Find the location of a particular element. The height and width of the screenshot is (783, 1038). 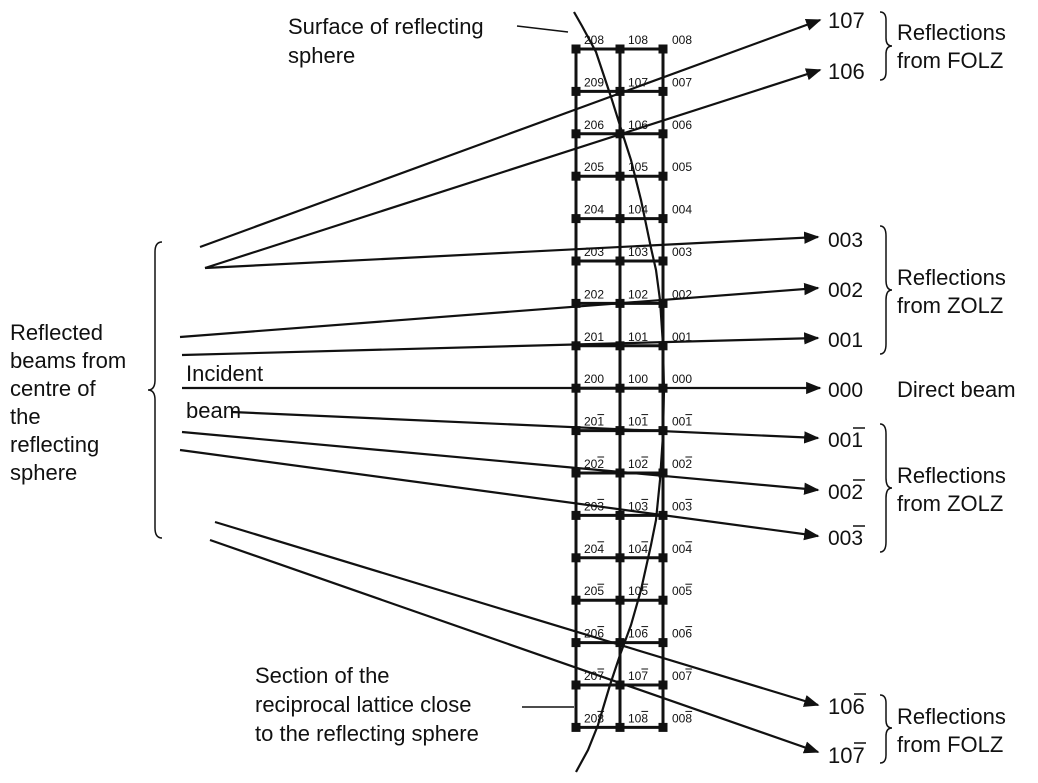

surface-leader-line is located at coordinates (542, 29).